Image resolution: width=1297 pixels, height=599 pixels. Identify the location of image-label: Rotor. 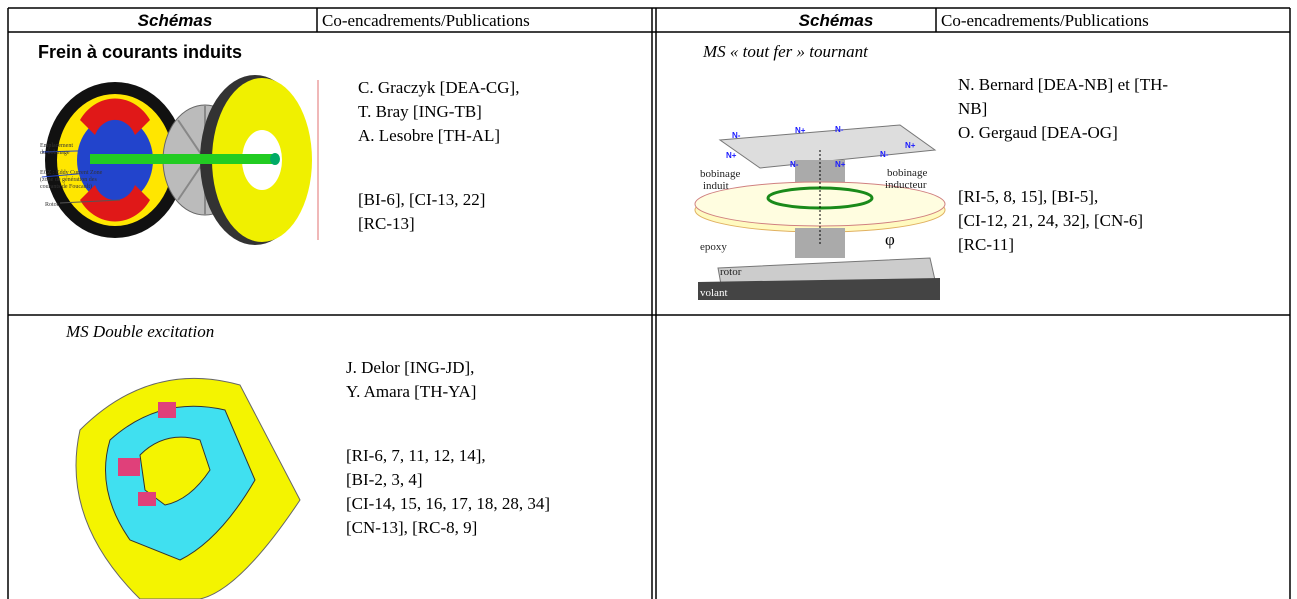
(52, 205).